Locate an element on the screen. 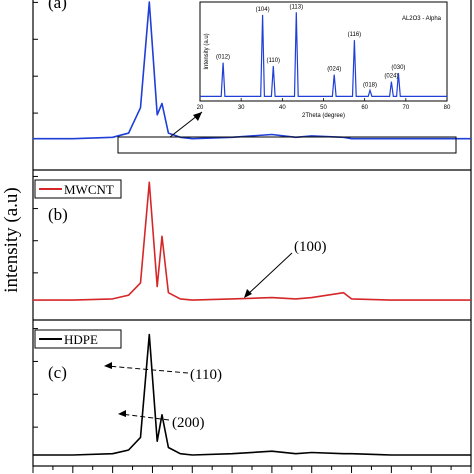 The height and width of the screenshot is (474, 474). inset-peak-label: (110) is located at coordinates (273, 61).